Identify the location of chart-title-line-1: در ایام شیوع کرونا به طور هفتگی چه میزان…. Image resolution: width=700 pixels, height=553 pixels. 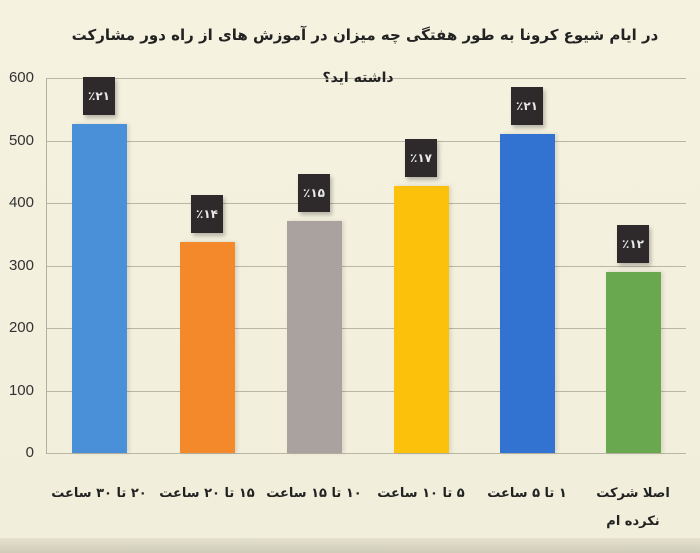
(365, 35).